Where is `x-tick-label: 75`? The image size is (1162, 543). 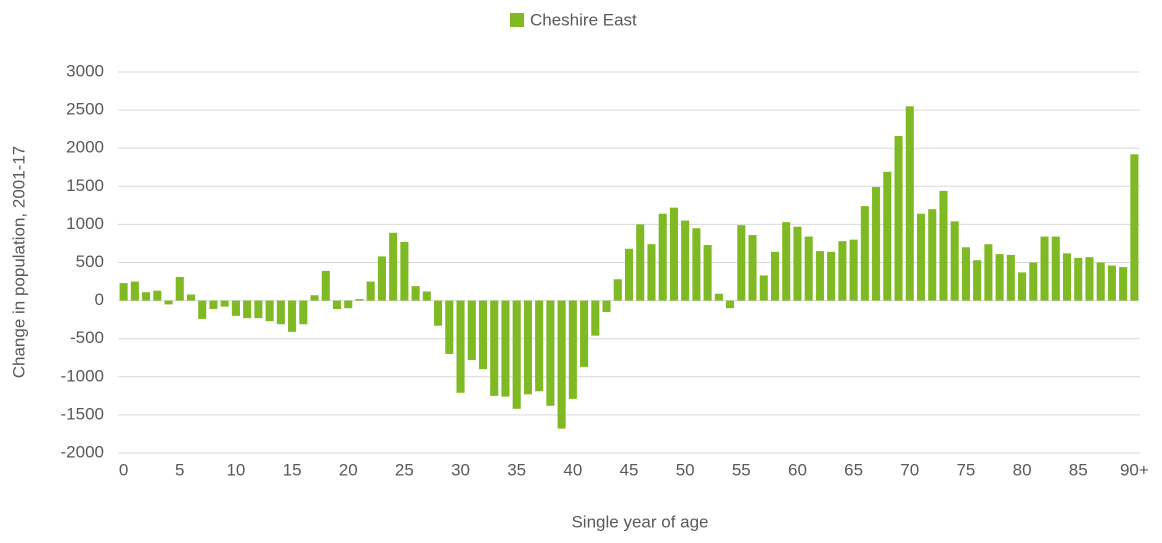 x-tick-label: 75 is located at coordinates (965, 469).